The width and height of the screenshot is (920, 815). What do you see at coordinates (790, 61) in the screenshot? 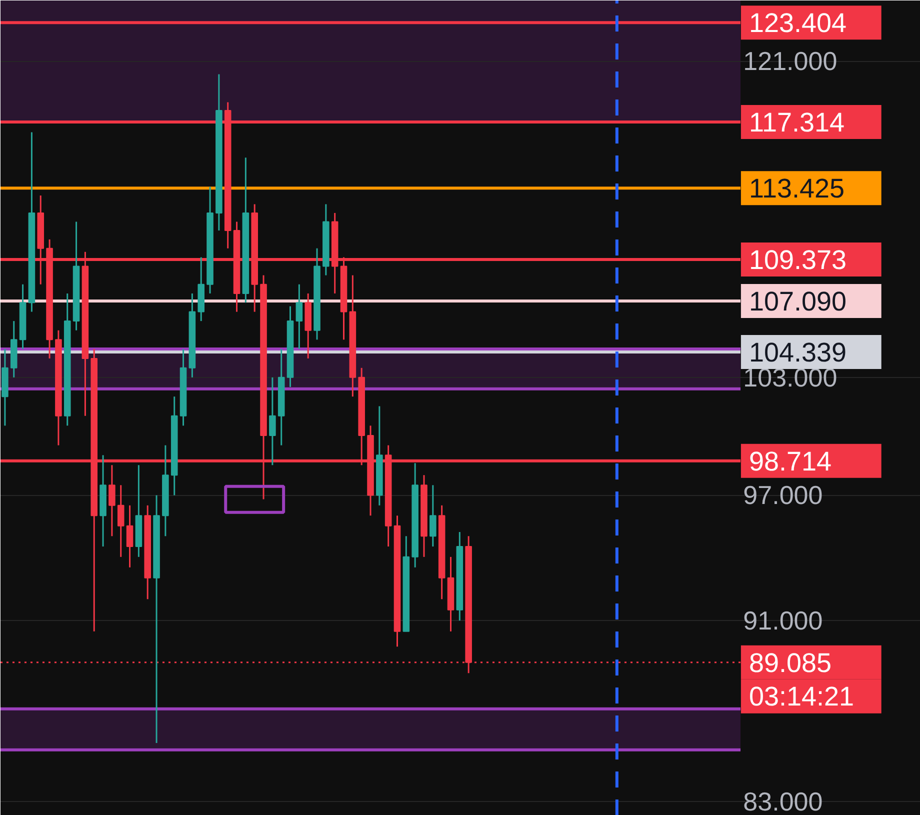
I see `y-tick-label: 121.000` at bounding box center [790, 61].